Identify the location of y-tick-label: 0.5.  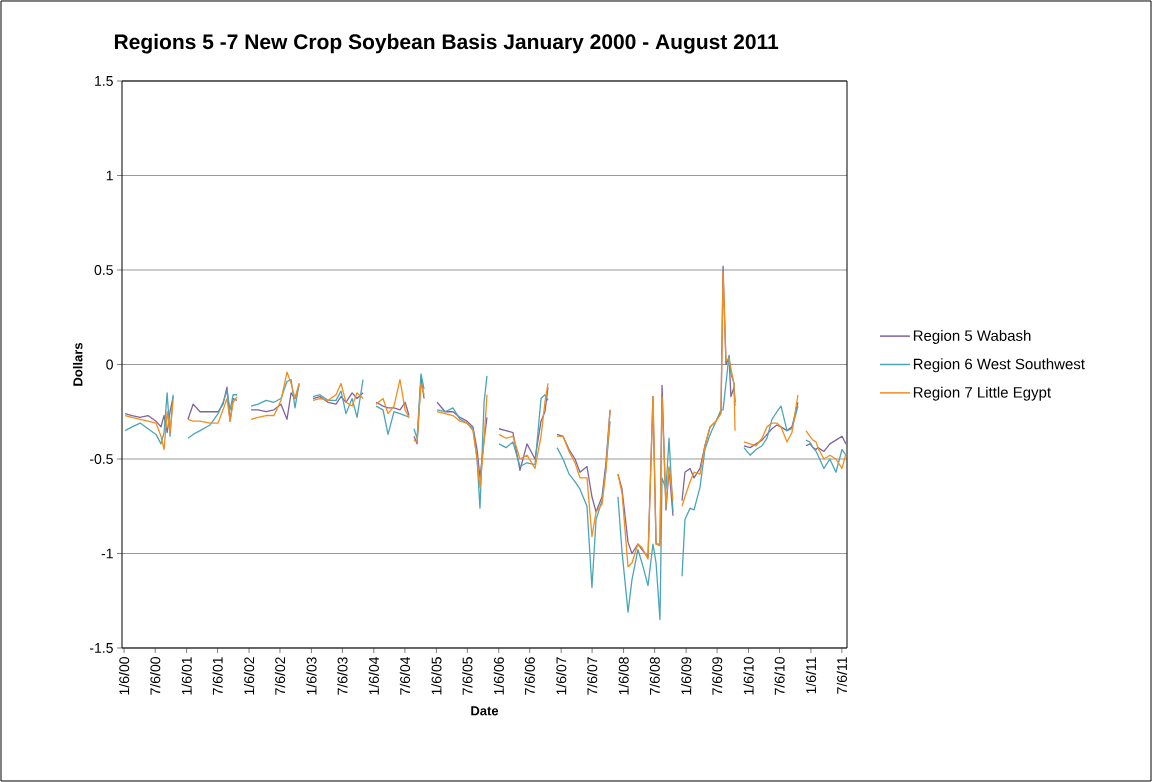
(103, 270).